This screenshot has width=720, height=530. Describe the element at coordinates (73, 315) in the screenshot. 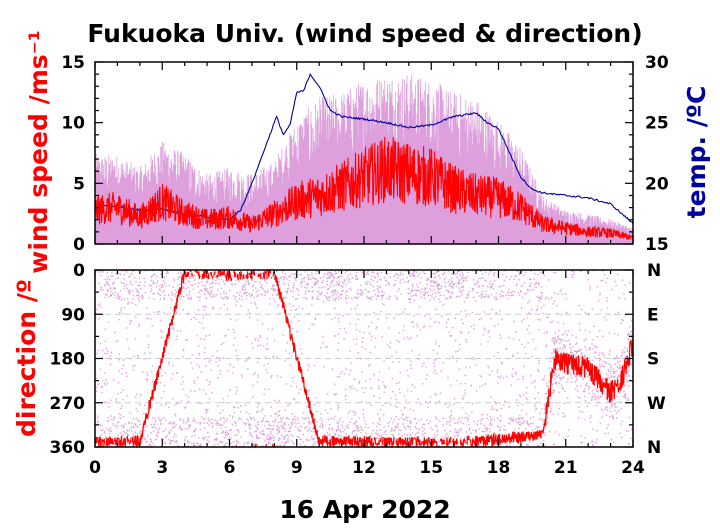

I see `direction-tick-label: 90` at that location.